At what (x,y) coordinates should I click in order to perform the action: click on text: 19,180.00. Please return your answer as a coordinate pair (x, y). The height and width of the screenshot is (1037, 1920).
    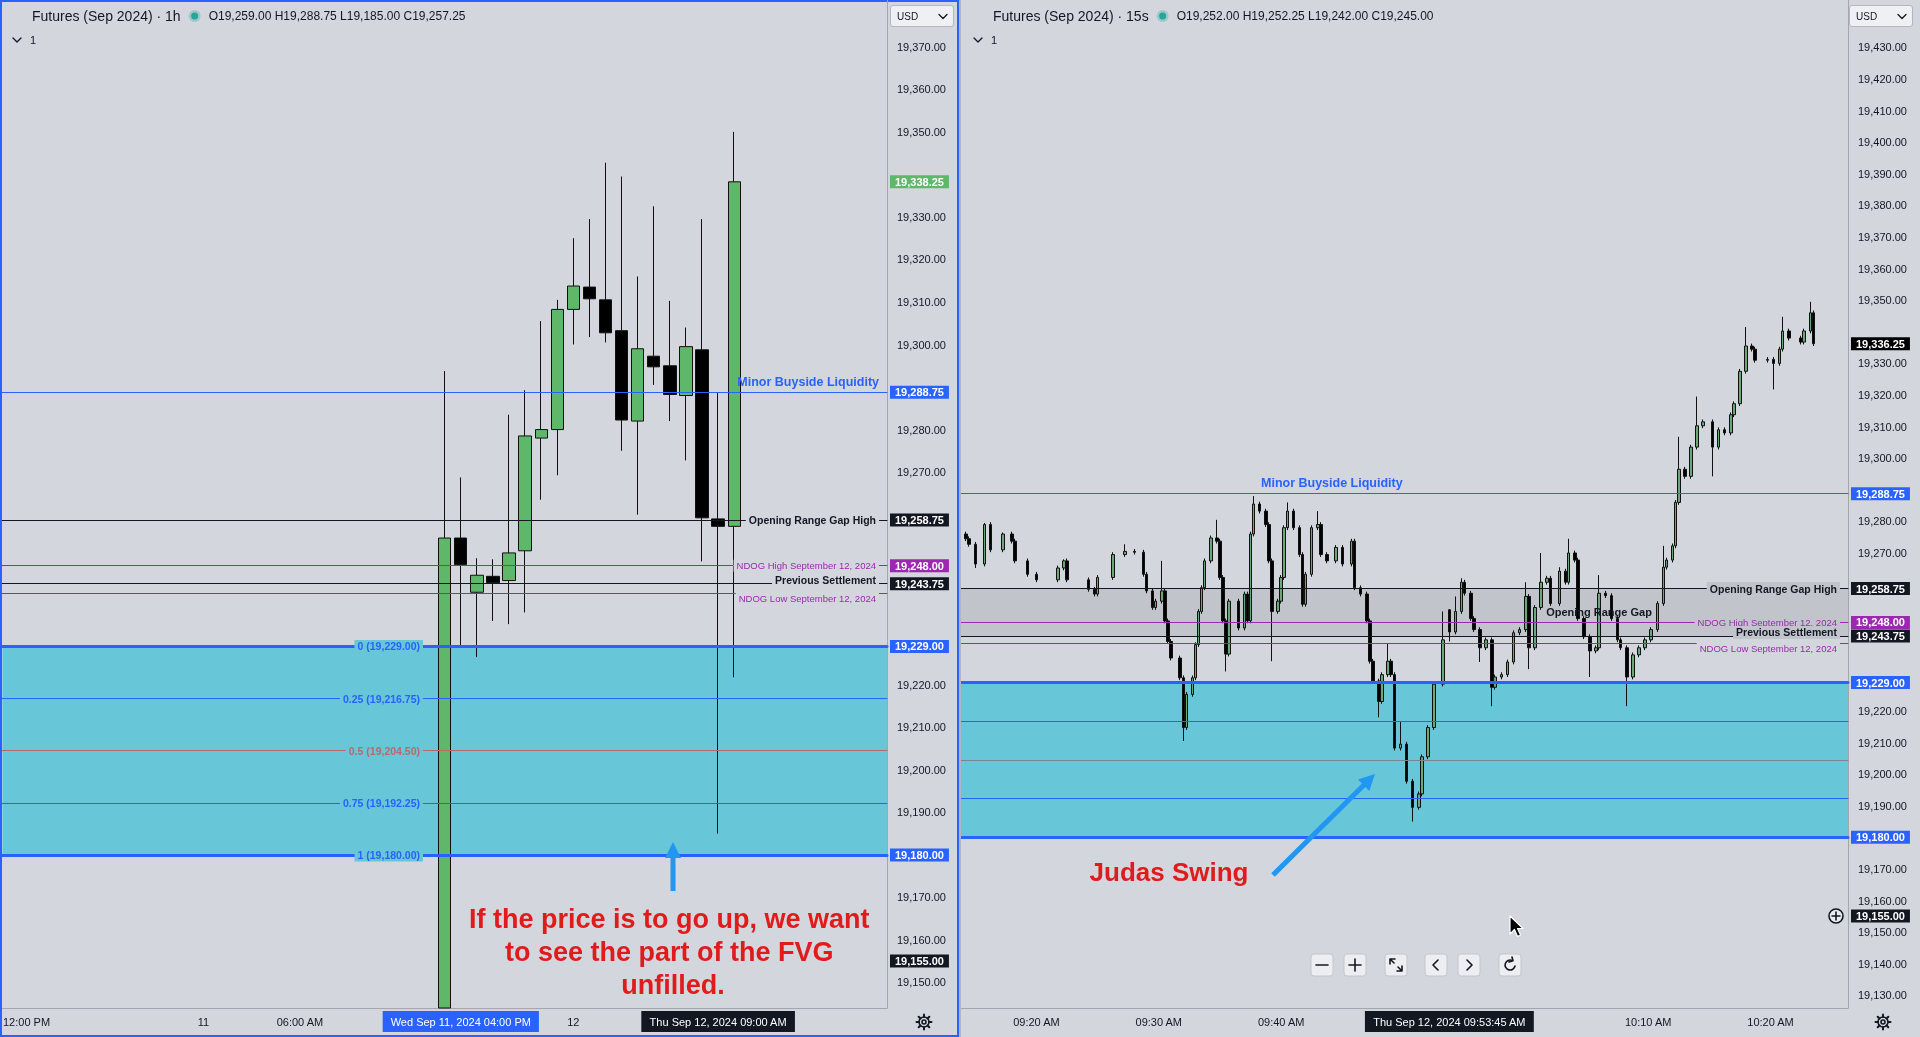
    Looking at the image, I should click on (1880, 837).